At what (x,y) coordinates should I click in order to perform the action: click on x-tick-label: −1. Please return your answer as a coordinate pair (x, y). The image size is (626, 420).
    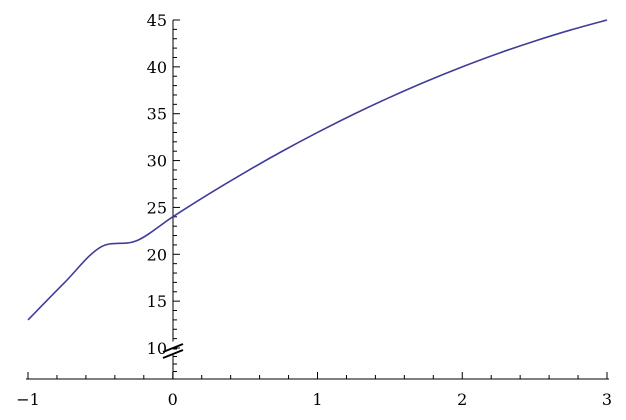
    Looking at the image, I should click on (28, 399).